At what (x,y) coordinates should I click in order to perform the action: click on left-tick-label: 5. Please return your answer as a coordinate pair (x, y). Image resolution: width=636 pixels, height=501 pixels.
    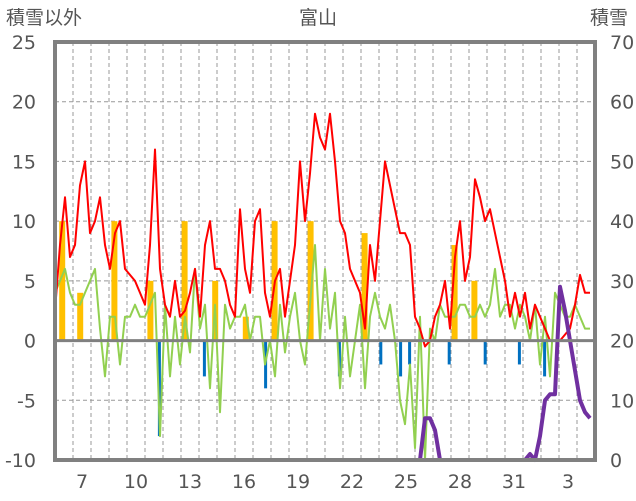
    Looking at the image, I should click on (30, 282).